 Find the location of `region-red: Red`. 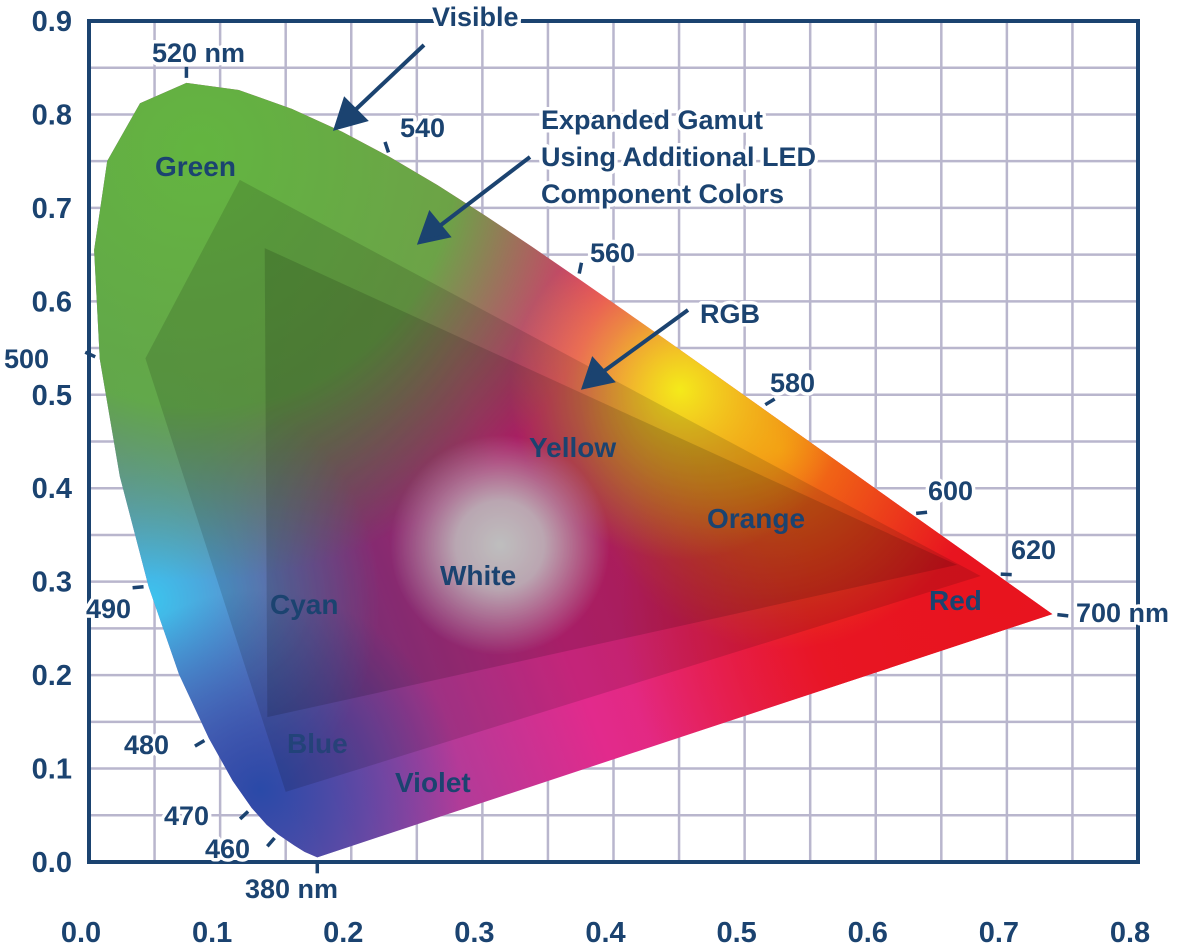

region-red: Red is located at coordinates (955, 600).